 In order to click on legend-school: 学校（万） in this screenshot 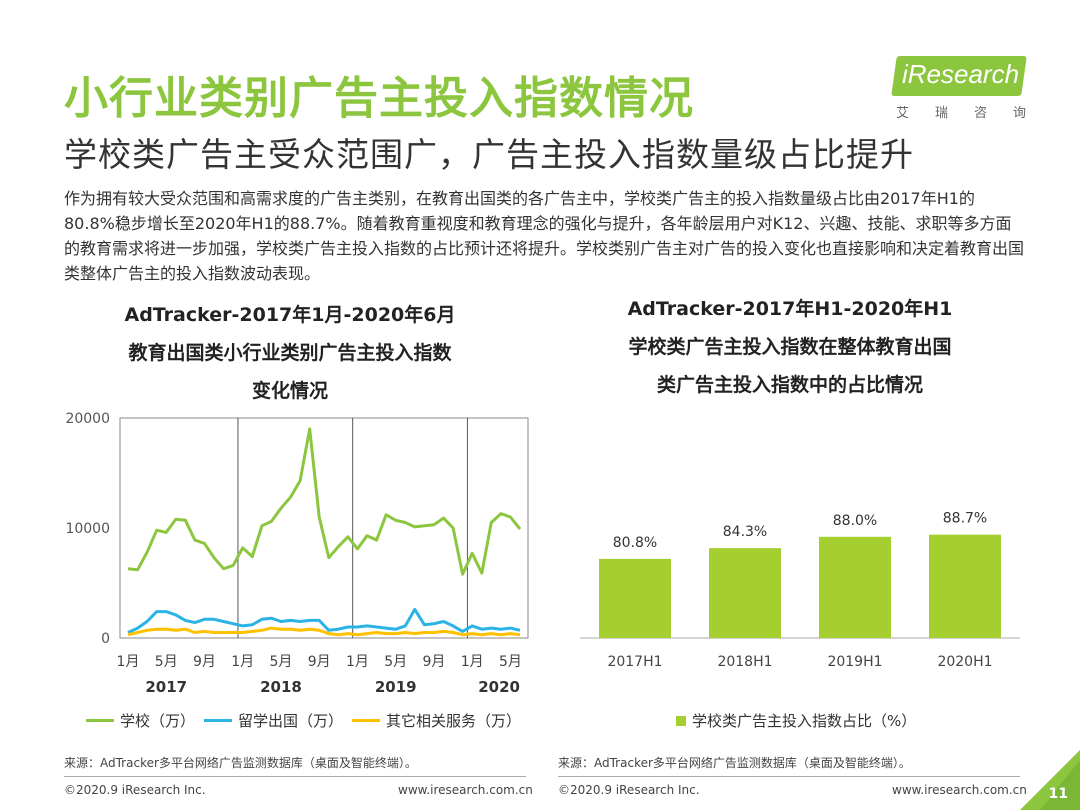, I will do `click(140, 720)`.